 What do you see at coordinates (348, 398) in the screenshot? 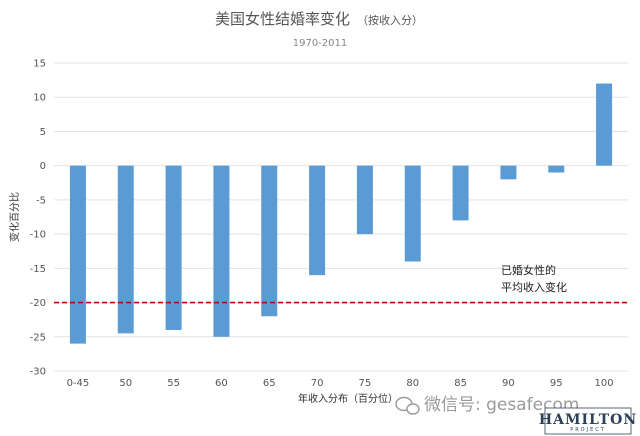
I see `x-axis-label: 年收入分布（百分位）` at bounding box center [348, 398].